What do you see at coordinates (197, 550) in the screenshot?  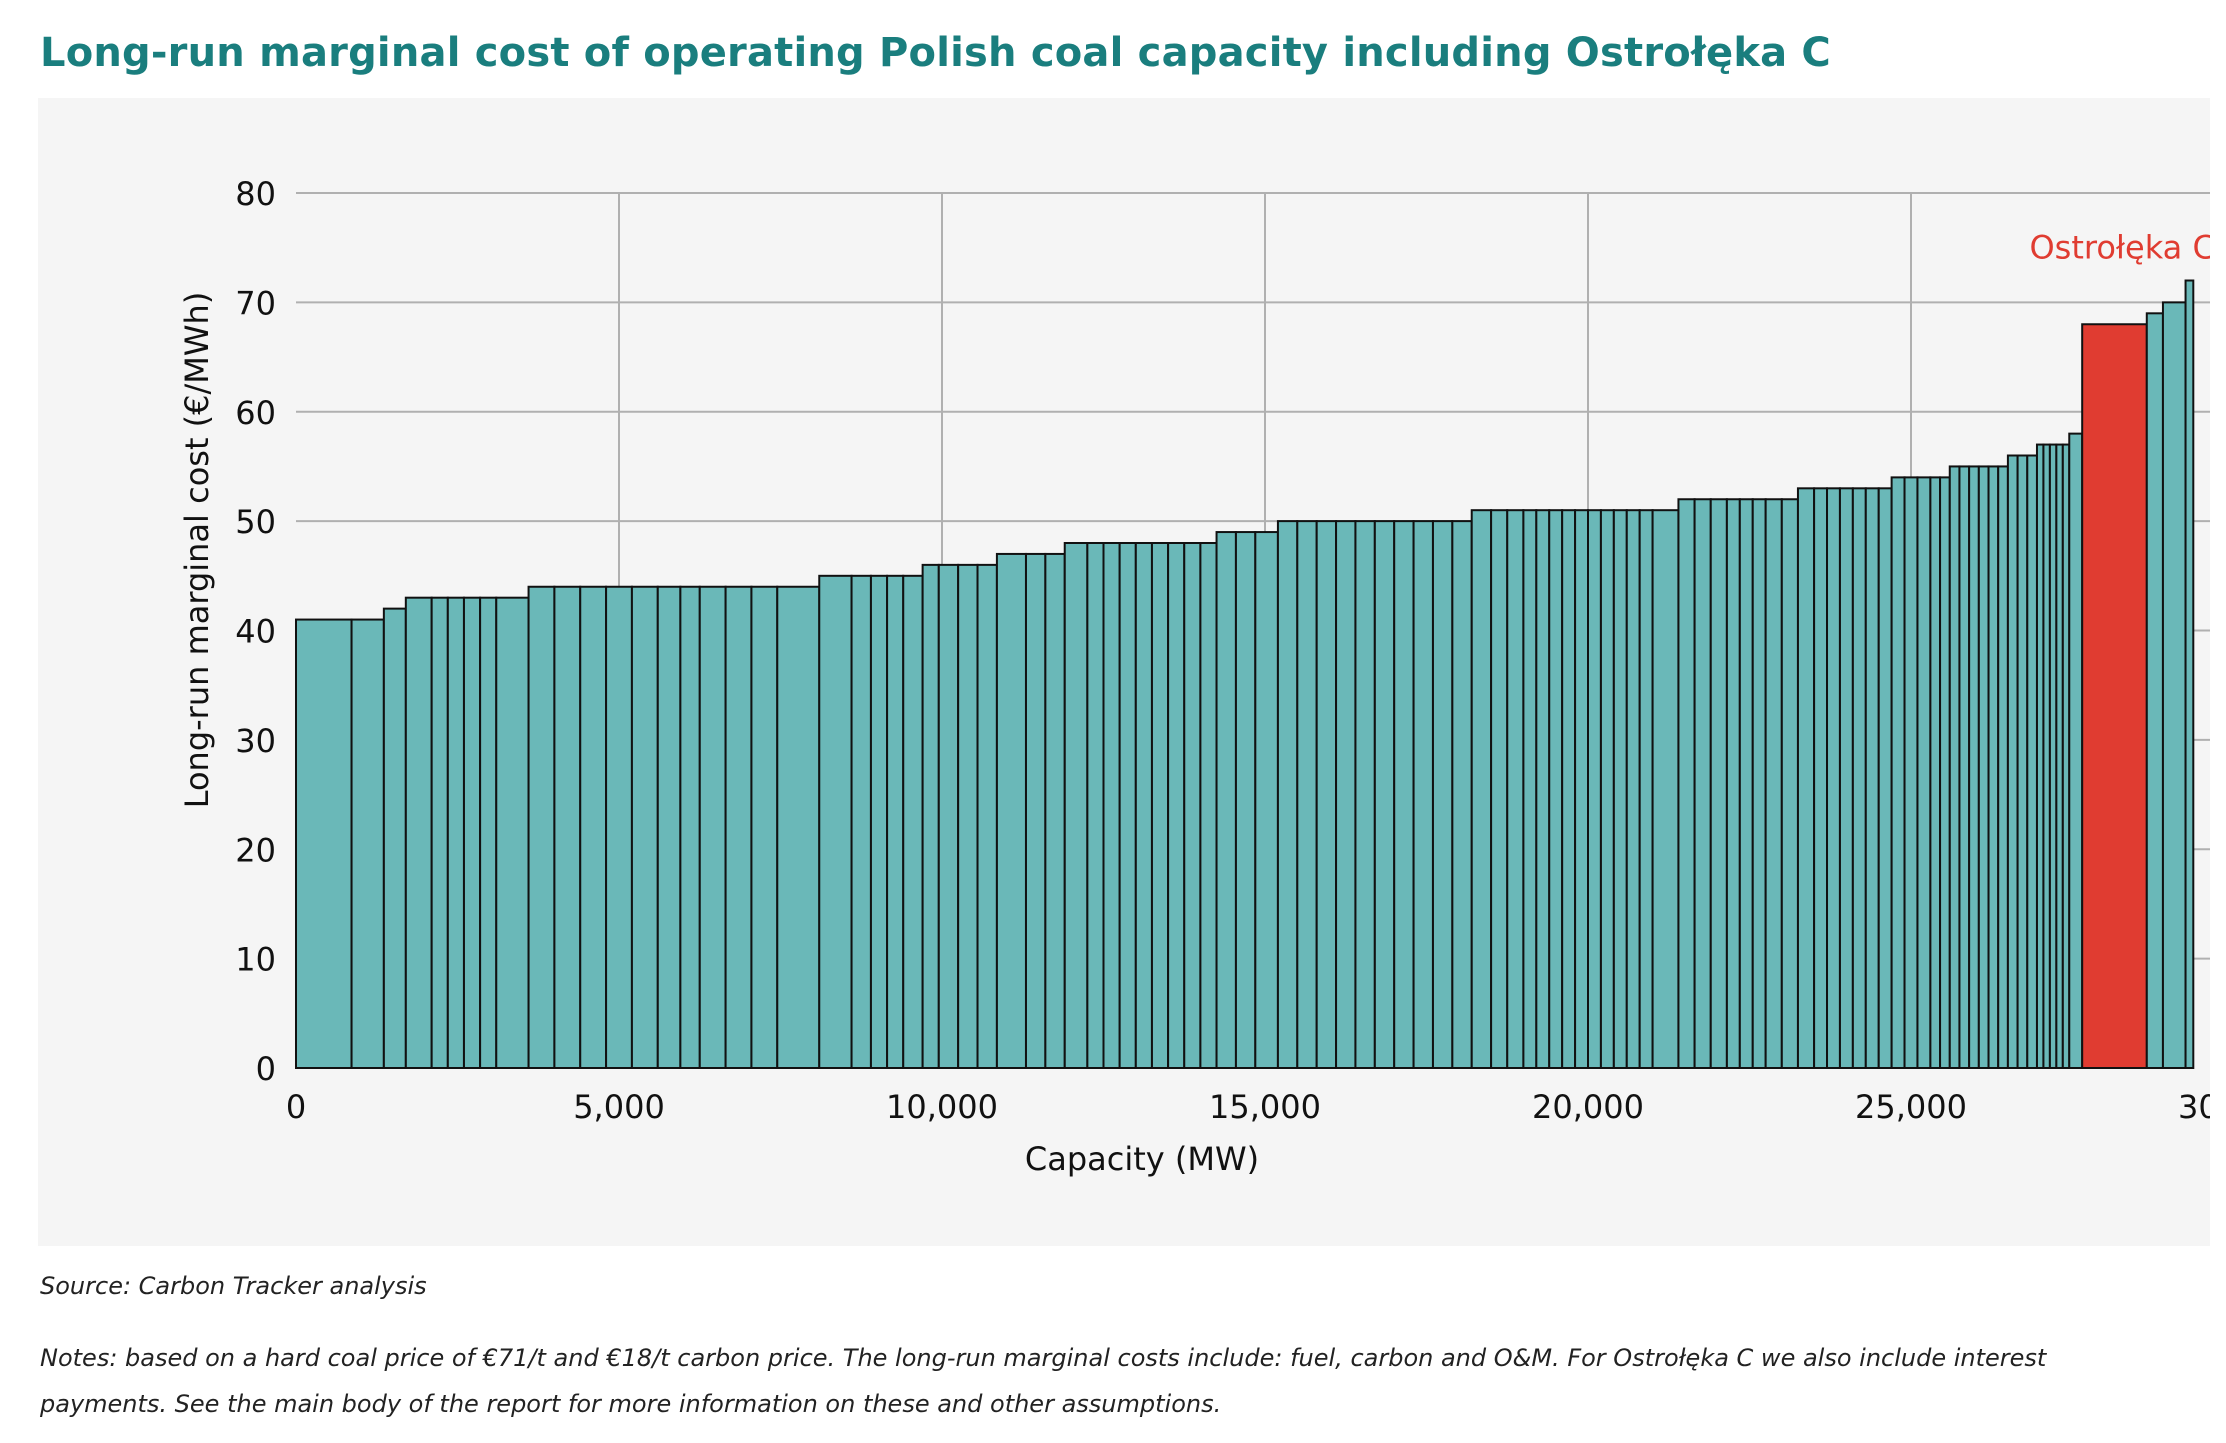 I see `y-axis-title: Long-run marginal cost (€/MWh)` at bounding box center [197, 550].